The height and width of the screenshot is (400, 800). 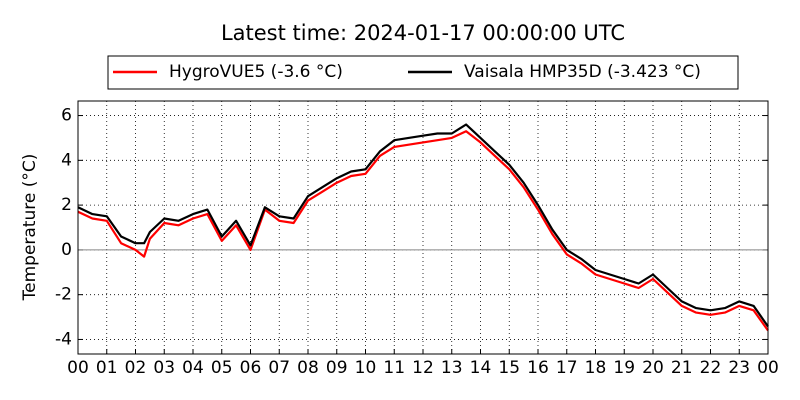 What do you see at coordinates (481, 368) in the screenshot?
I see `x-tick-label: 14` at bounding box center [481, 368].